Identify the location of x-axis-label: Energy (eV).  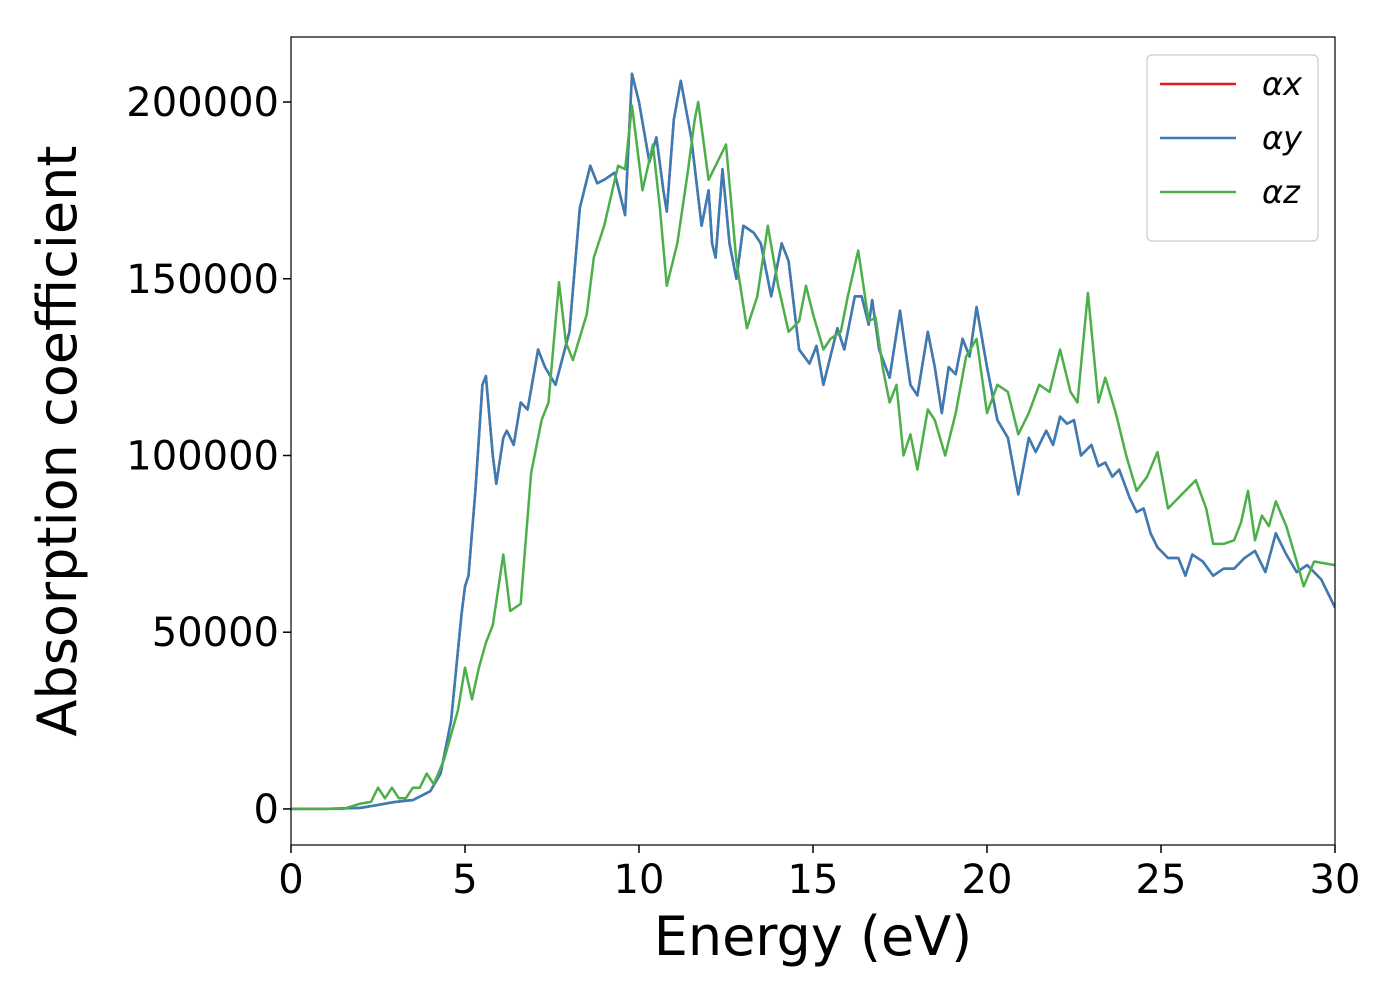
(813, 936).